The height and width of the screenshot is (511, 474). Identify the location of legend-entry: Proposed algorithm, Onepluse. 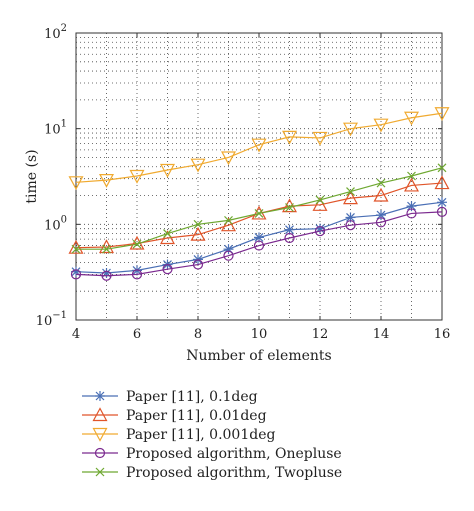
(212, 454).